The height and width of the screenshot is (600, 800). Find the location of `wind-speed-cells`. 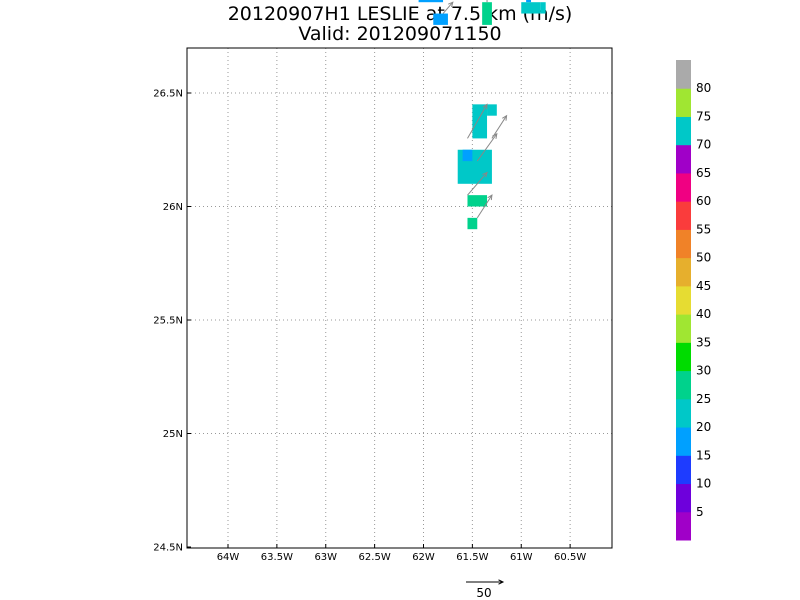

wind-speed-cells is located at coordinates (482, 115).